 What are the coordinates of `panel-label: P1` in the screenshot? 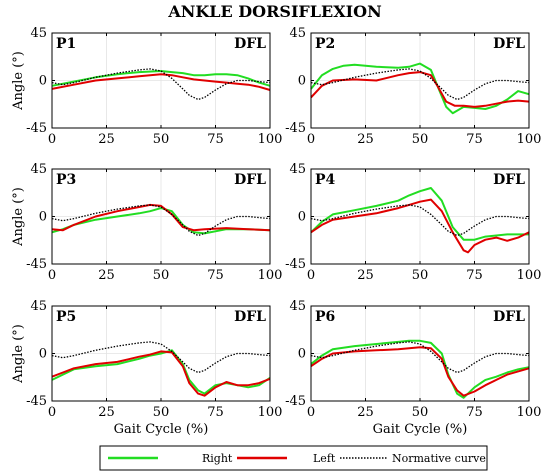 It's located at (66, 44).